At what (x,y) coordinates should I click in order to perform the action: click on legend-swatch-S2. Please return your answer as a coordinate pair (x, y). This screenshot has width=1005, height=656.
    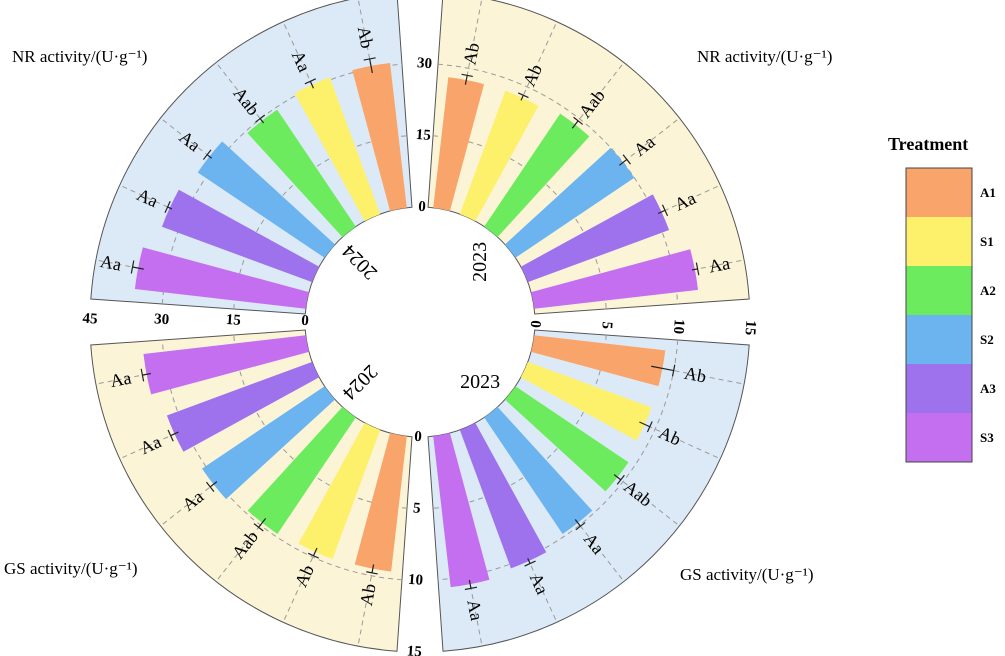
    Looking at the image, I should click on (939, 339).